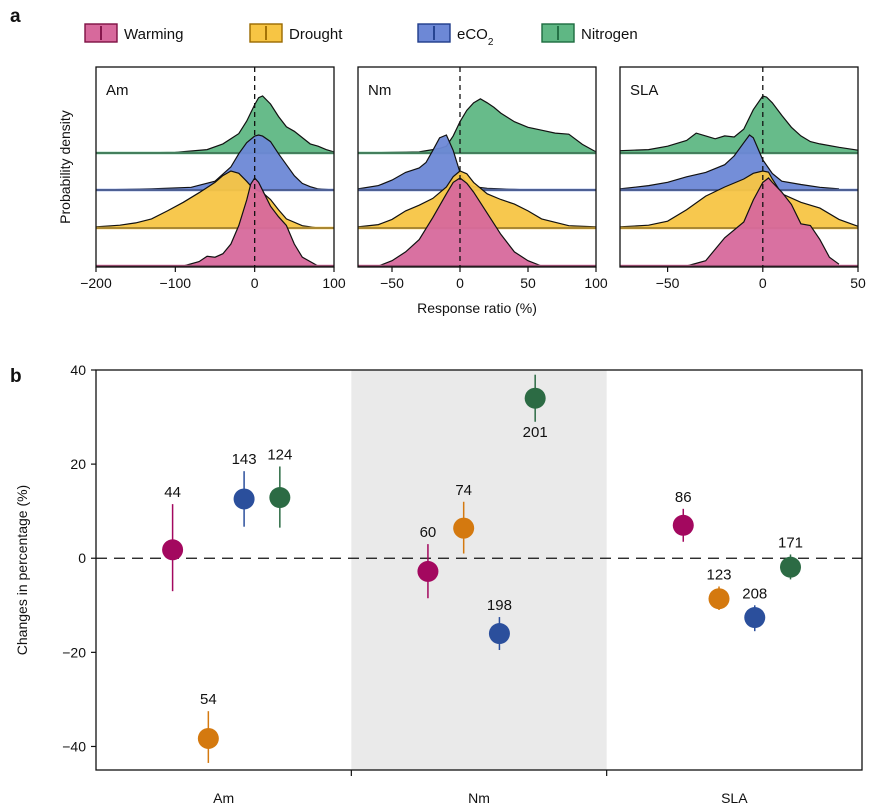 This screenshot has height=811, width=869. Describe the element at coordinates (96, 283) in the screenshot. I see `x-tick-label: −200` at that location.